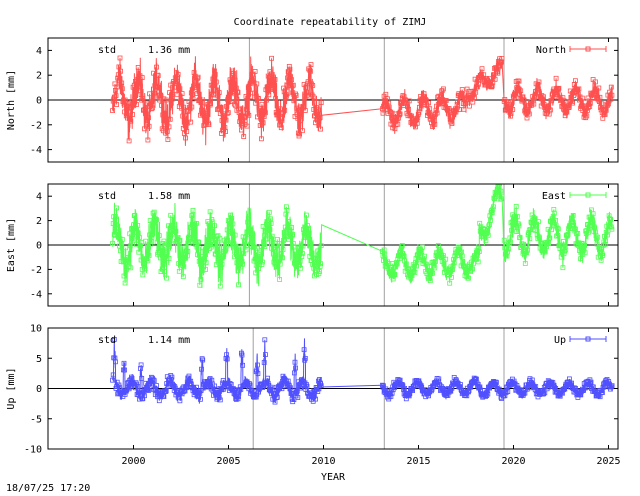 The image size is (640, 496). What do you see at coordinates (554, 196) in the screenshot?
I see `legend-label: East` at bounding box center [554, 196].